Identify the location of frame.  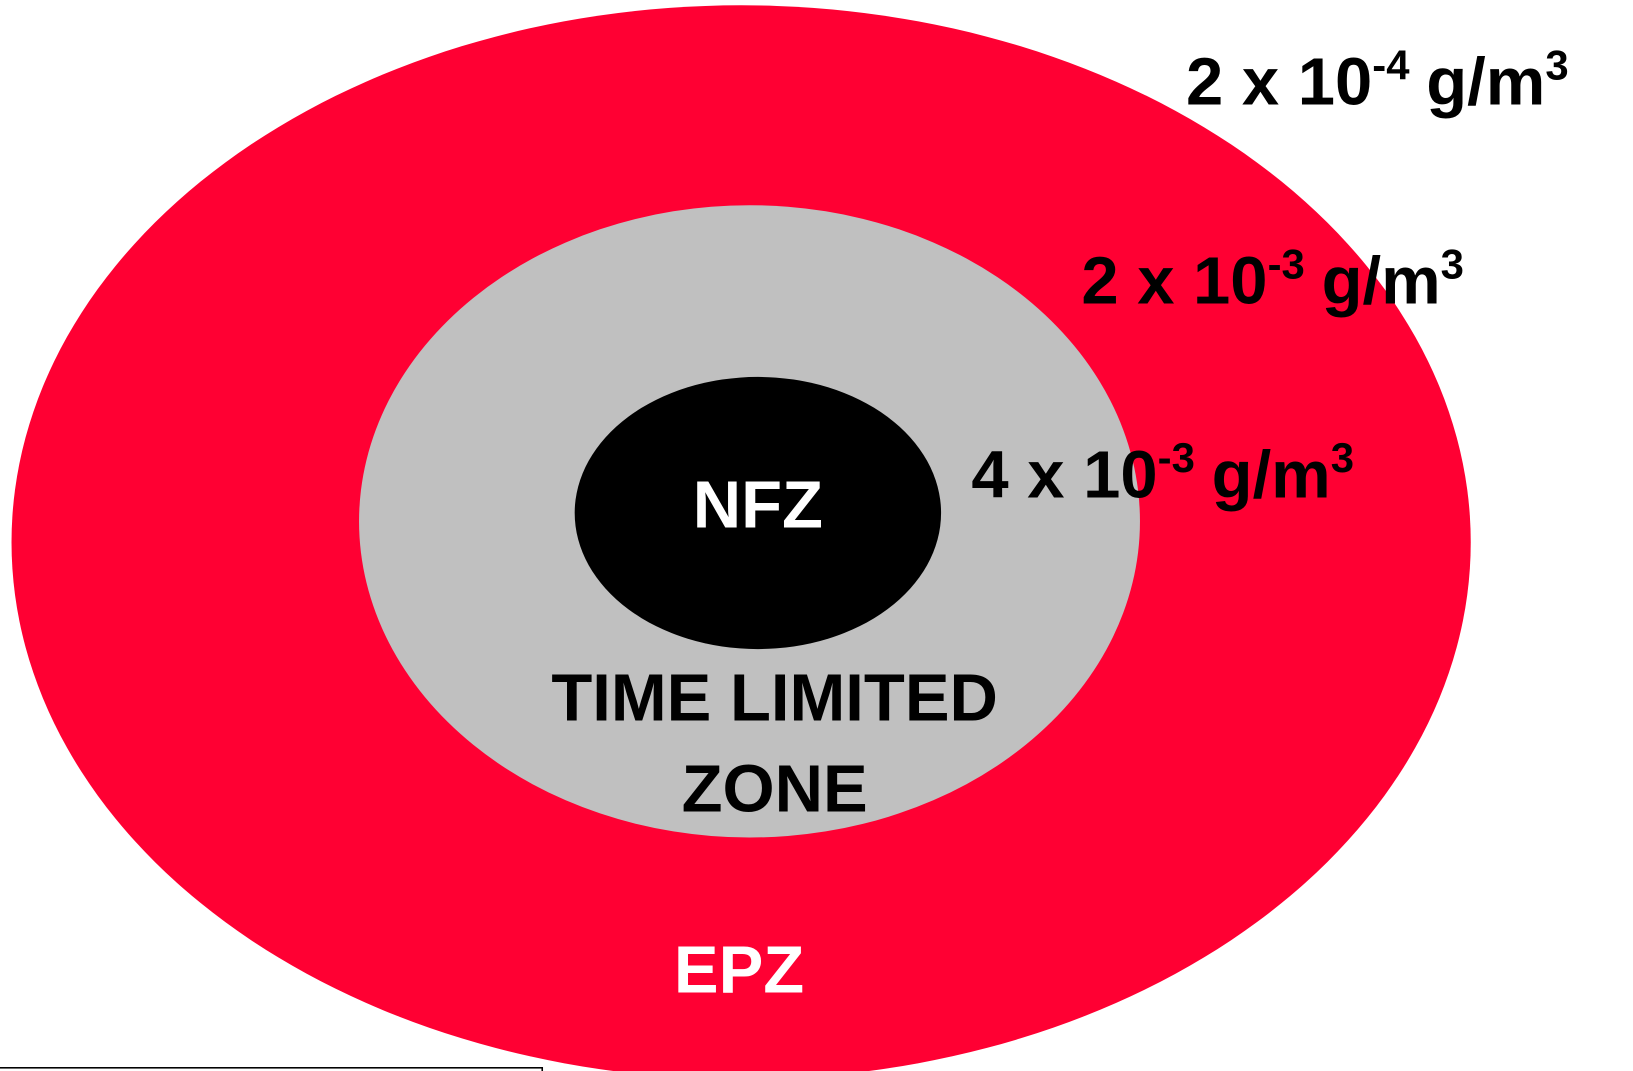
(272, 1069).